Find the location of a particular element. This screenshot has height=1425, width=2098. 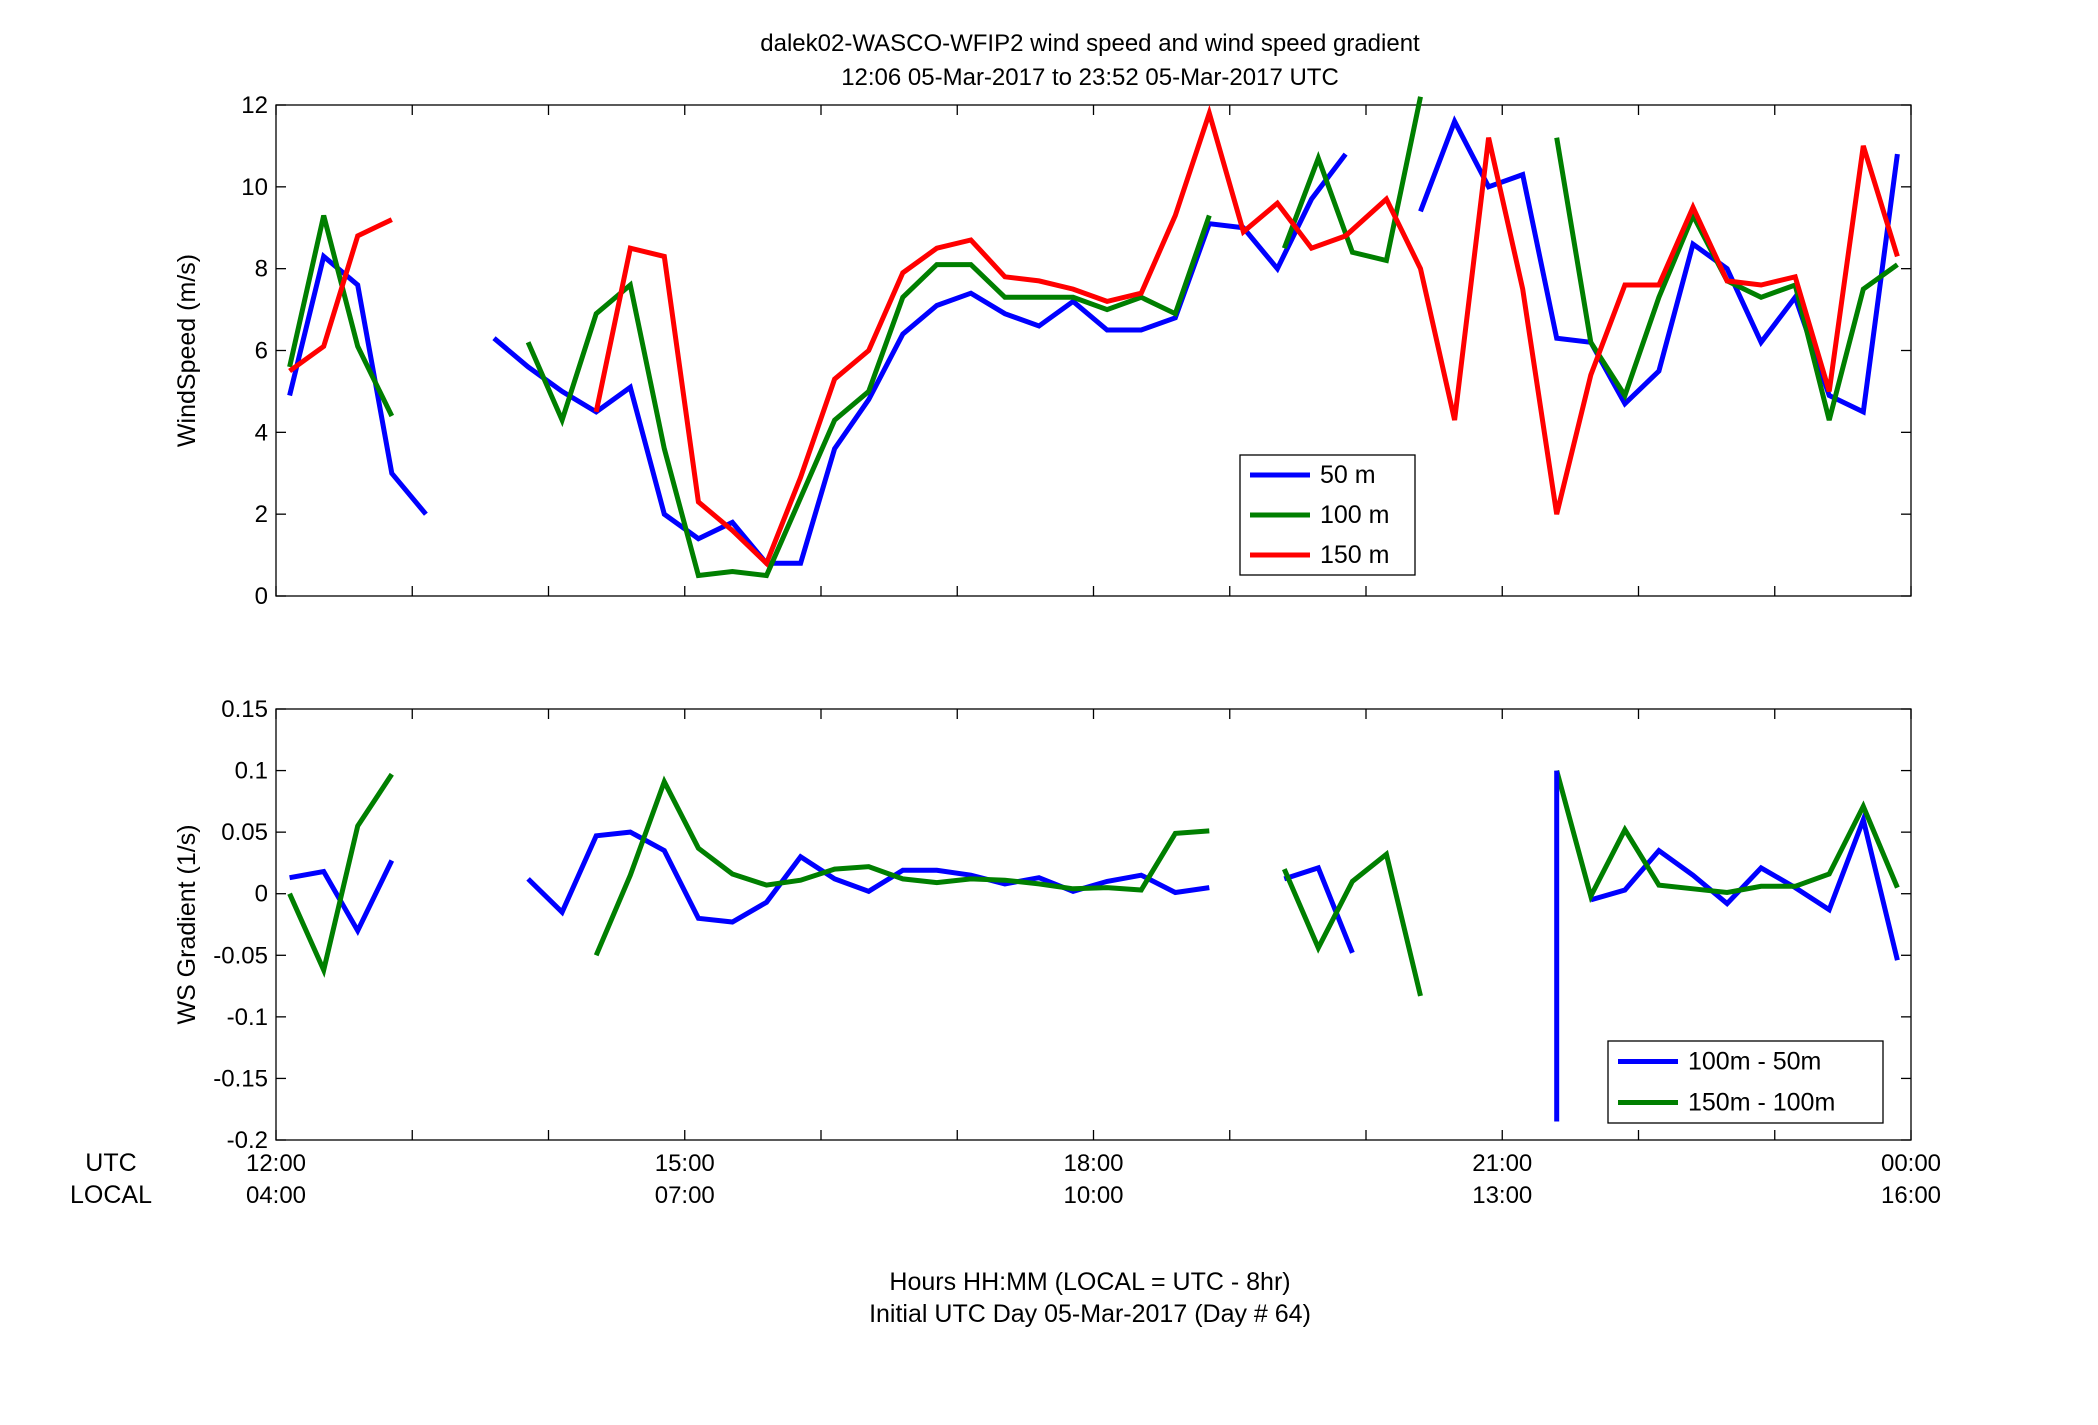

xtick-label-local: 04:00 is located at coordinates (276, 1195).